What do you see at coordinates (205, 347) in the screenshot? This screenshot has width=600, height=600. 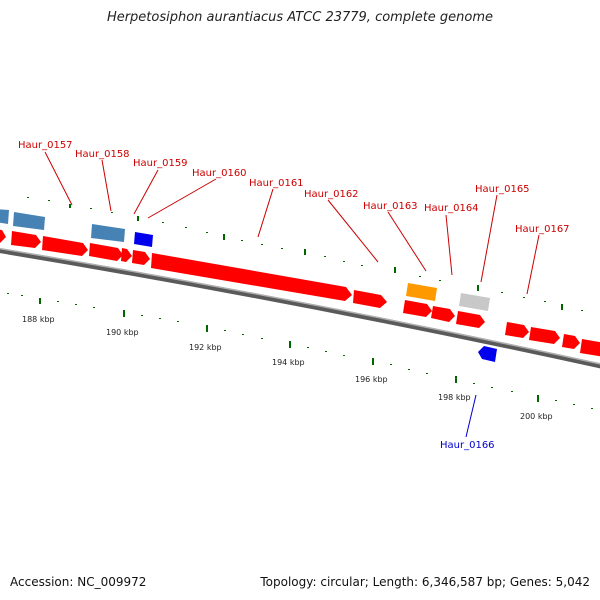 I see `scale-label: 192 kbp` at bounding box center [205, 347].